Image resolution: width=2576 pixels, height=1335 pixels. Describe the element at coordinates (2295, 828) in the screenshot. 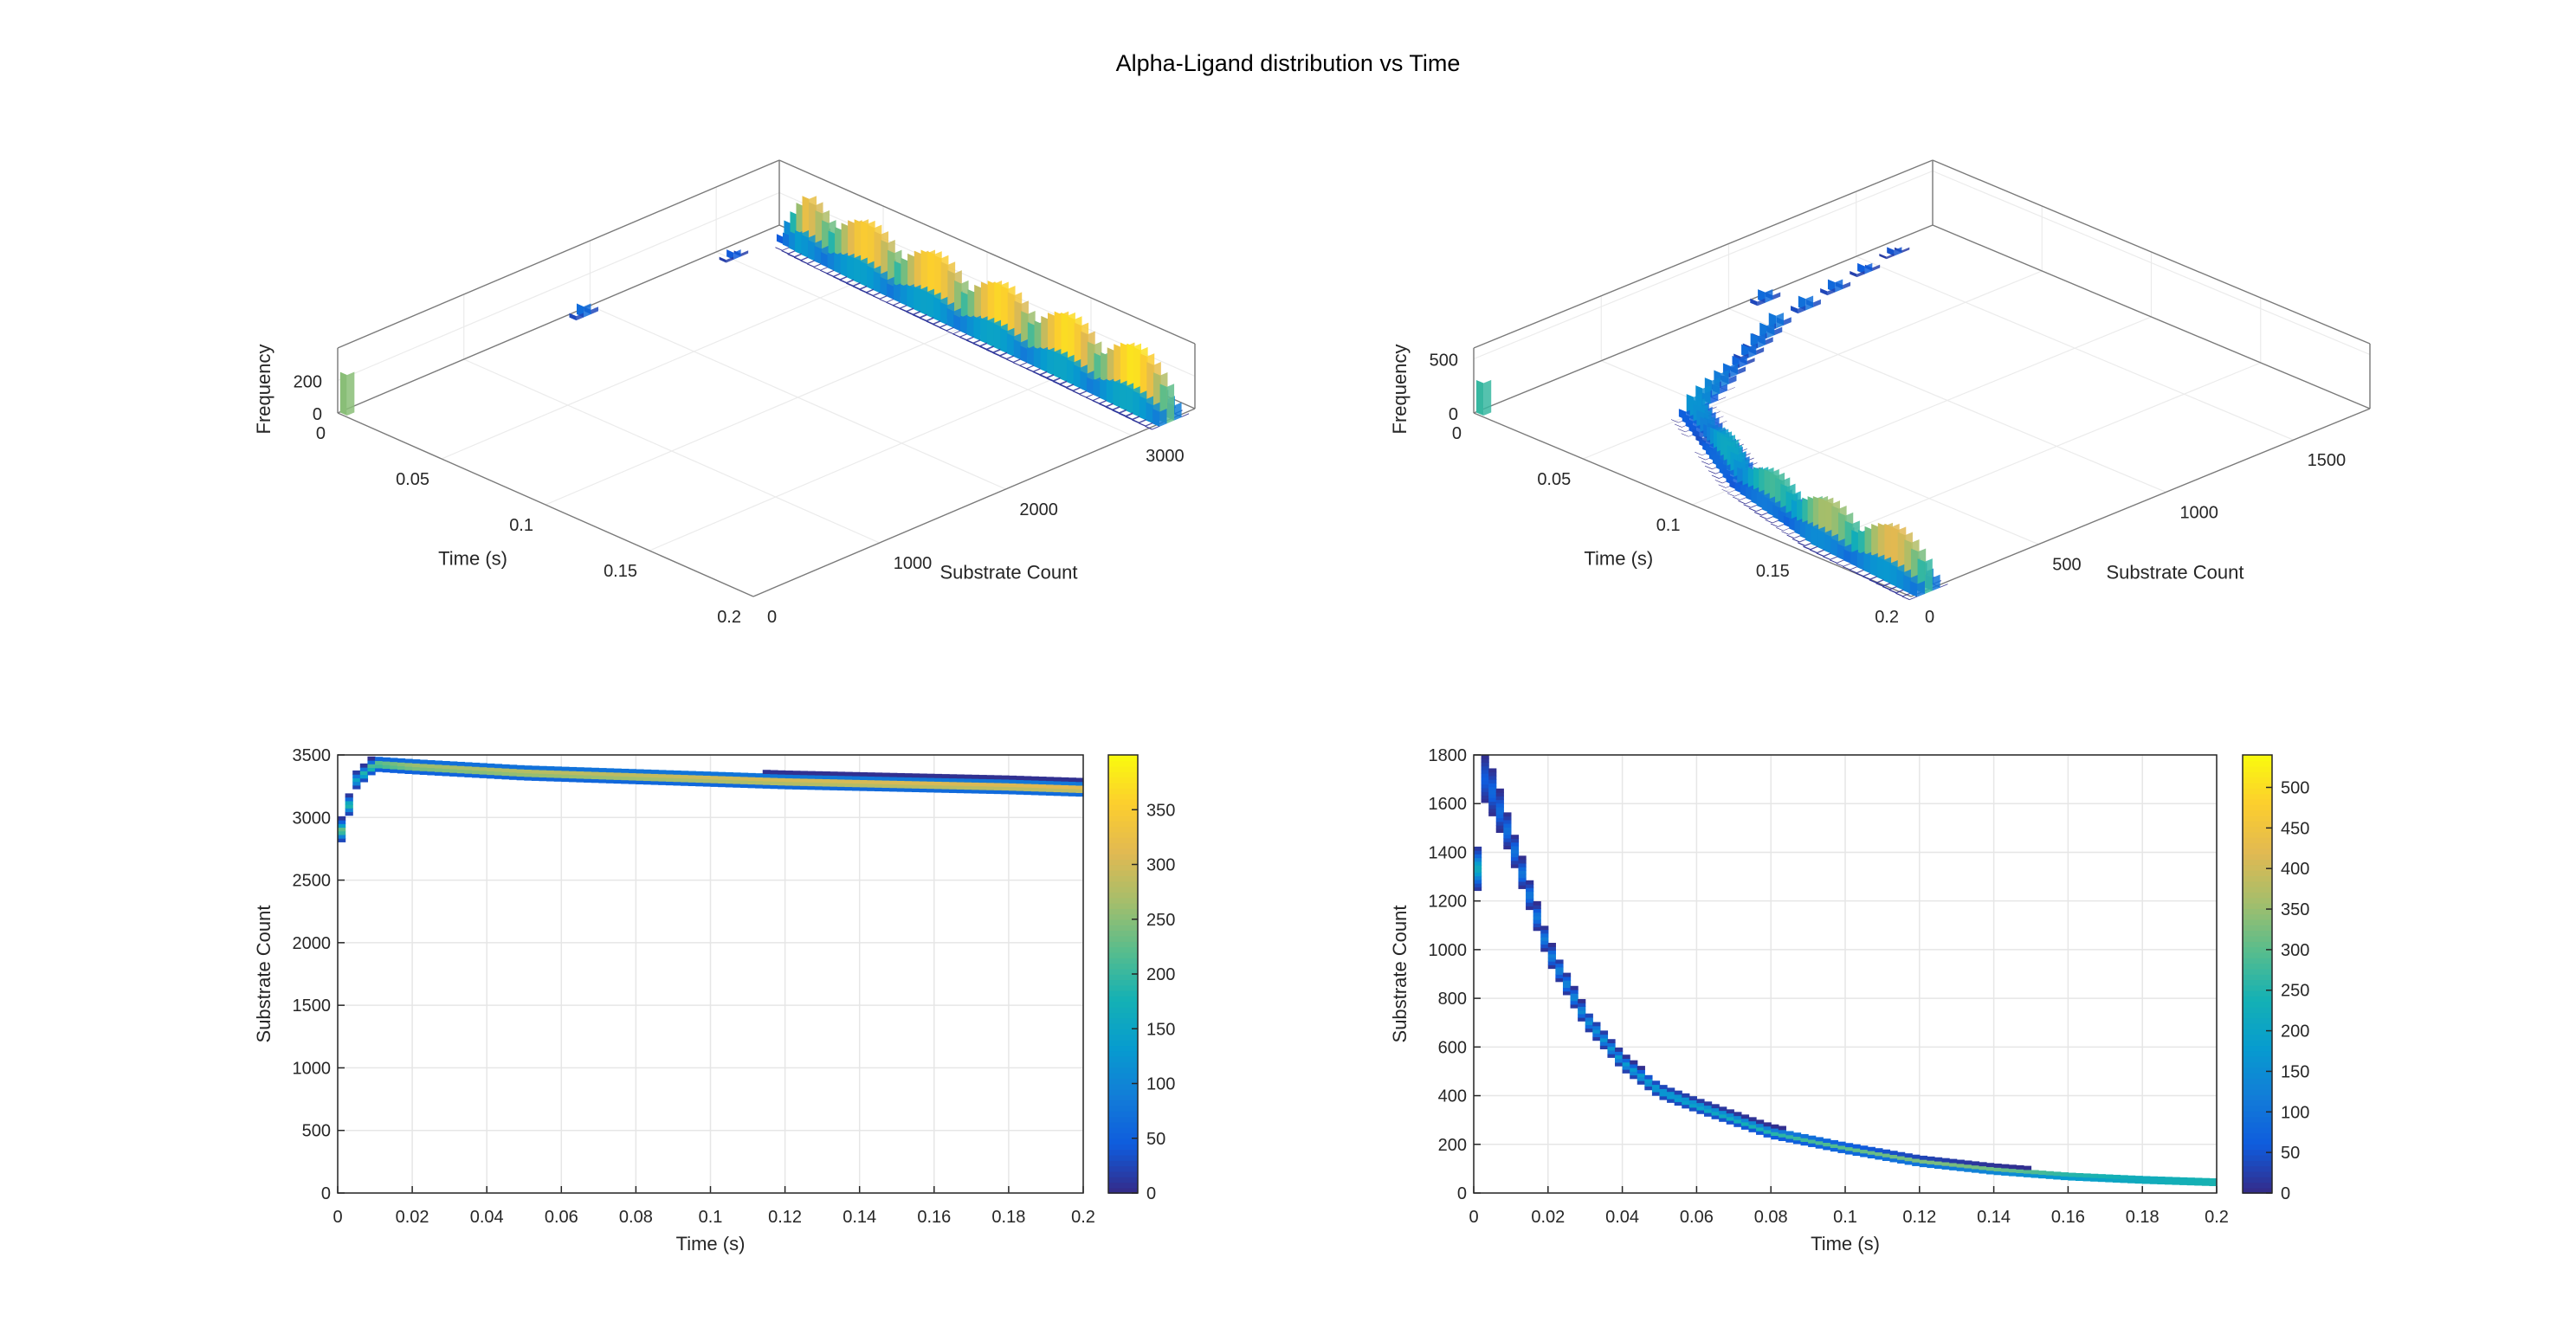

I see `colorbar-tick-label: 450` at that location.